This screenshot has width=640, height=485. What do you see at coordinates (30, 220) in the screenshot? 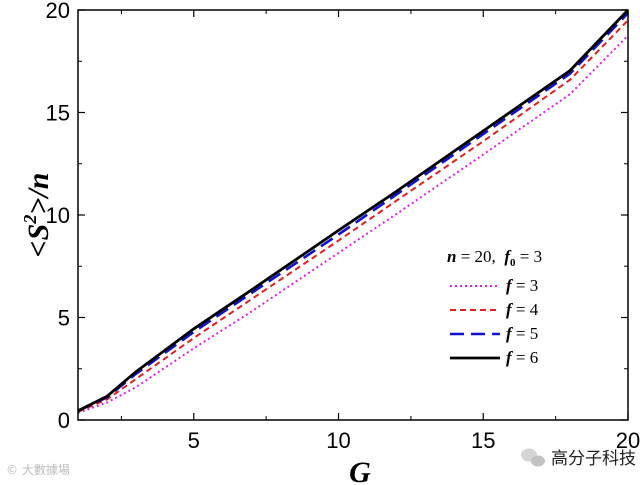
I see `y-axis-sup: 2` at bounding box center [30, 220].